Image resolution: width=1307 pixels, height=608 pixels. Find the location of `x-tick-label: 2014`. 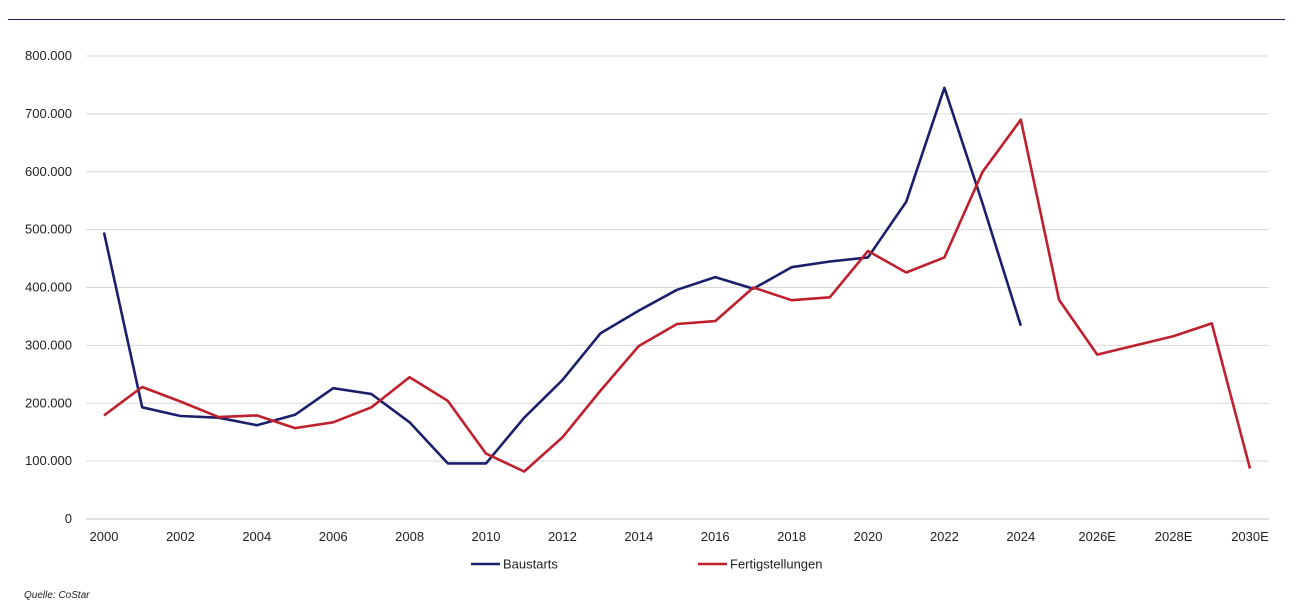

x-tick-label: 2014 is located at coordinates (638, 536).